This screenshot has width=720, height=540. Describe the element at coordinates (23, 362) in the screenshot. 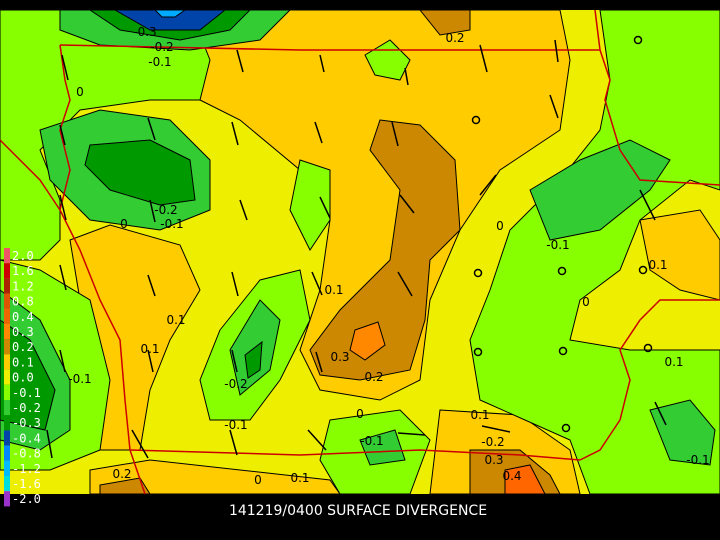

I see `legend-label: 0.1` at that location.